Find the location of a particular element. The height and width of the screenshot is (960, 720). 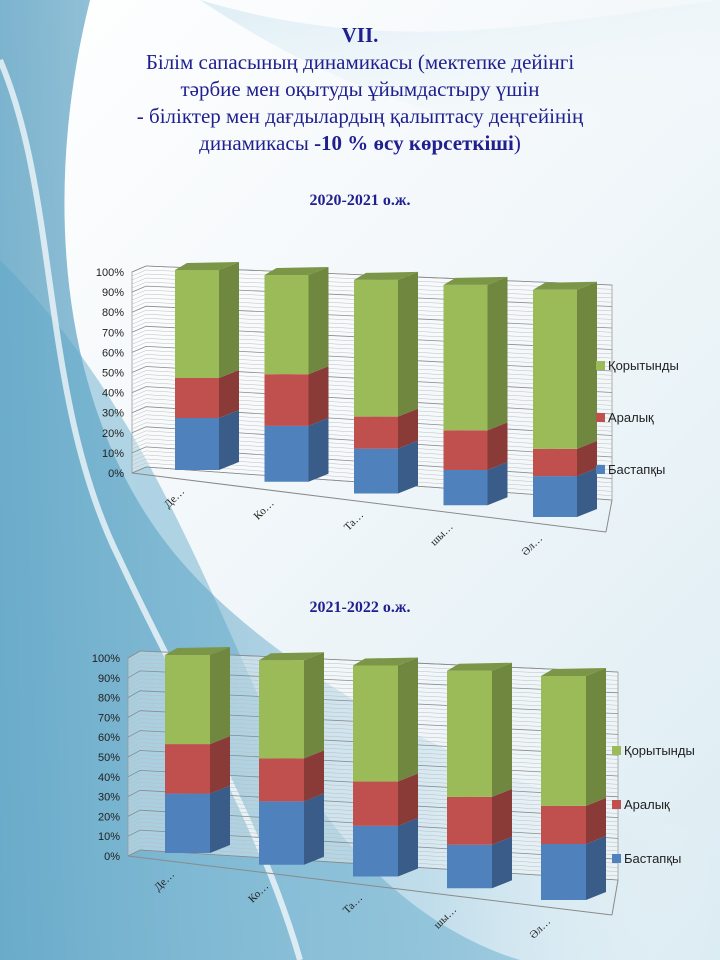

legend-item: Қорытынды is located at coordinates (653, 750).